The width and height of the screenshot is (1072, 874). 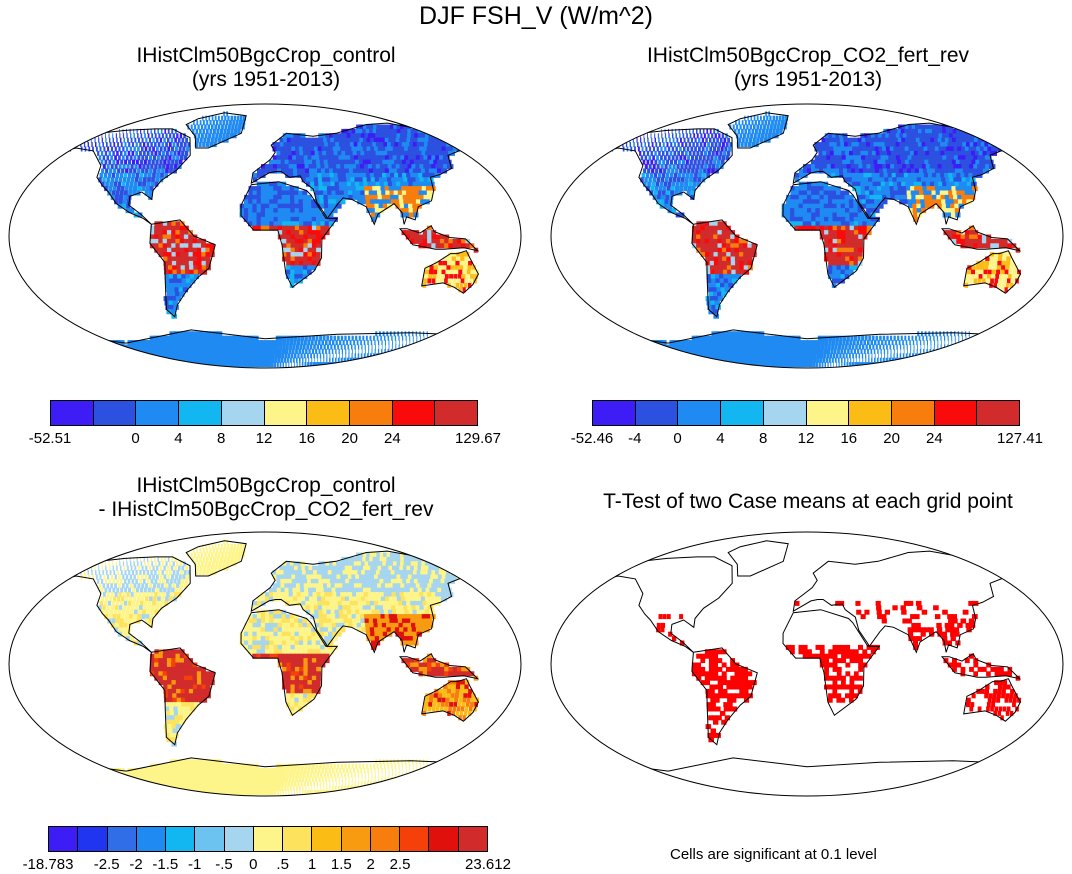 What do you see at coordinates (266, 485) in the screenshot?
I see `panel-diff-title-line1: IHistClm50BgcCrop_control` at bounding box center [266, 485].